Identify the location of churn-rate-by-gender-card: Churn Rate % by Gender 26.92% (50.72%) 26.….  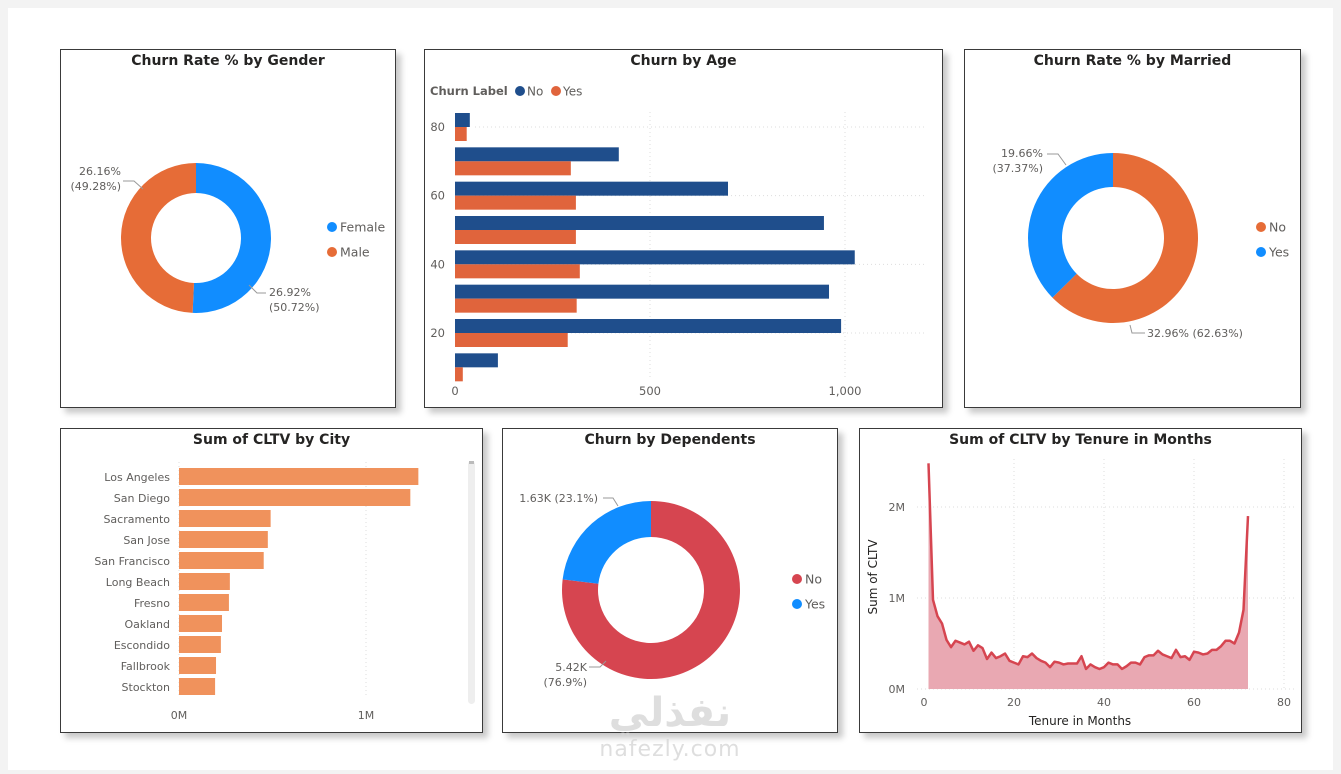
(228, 228).